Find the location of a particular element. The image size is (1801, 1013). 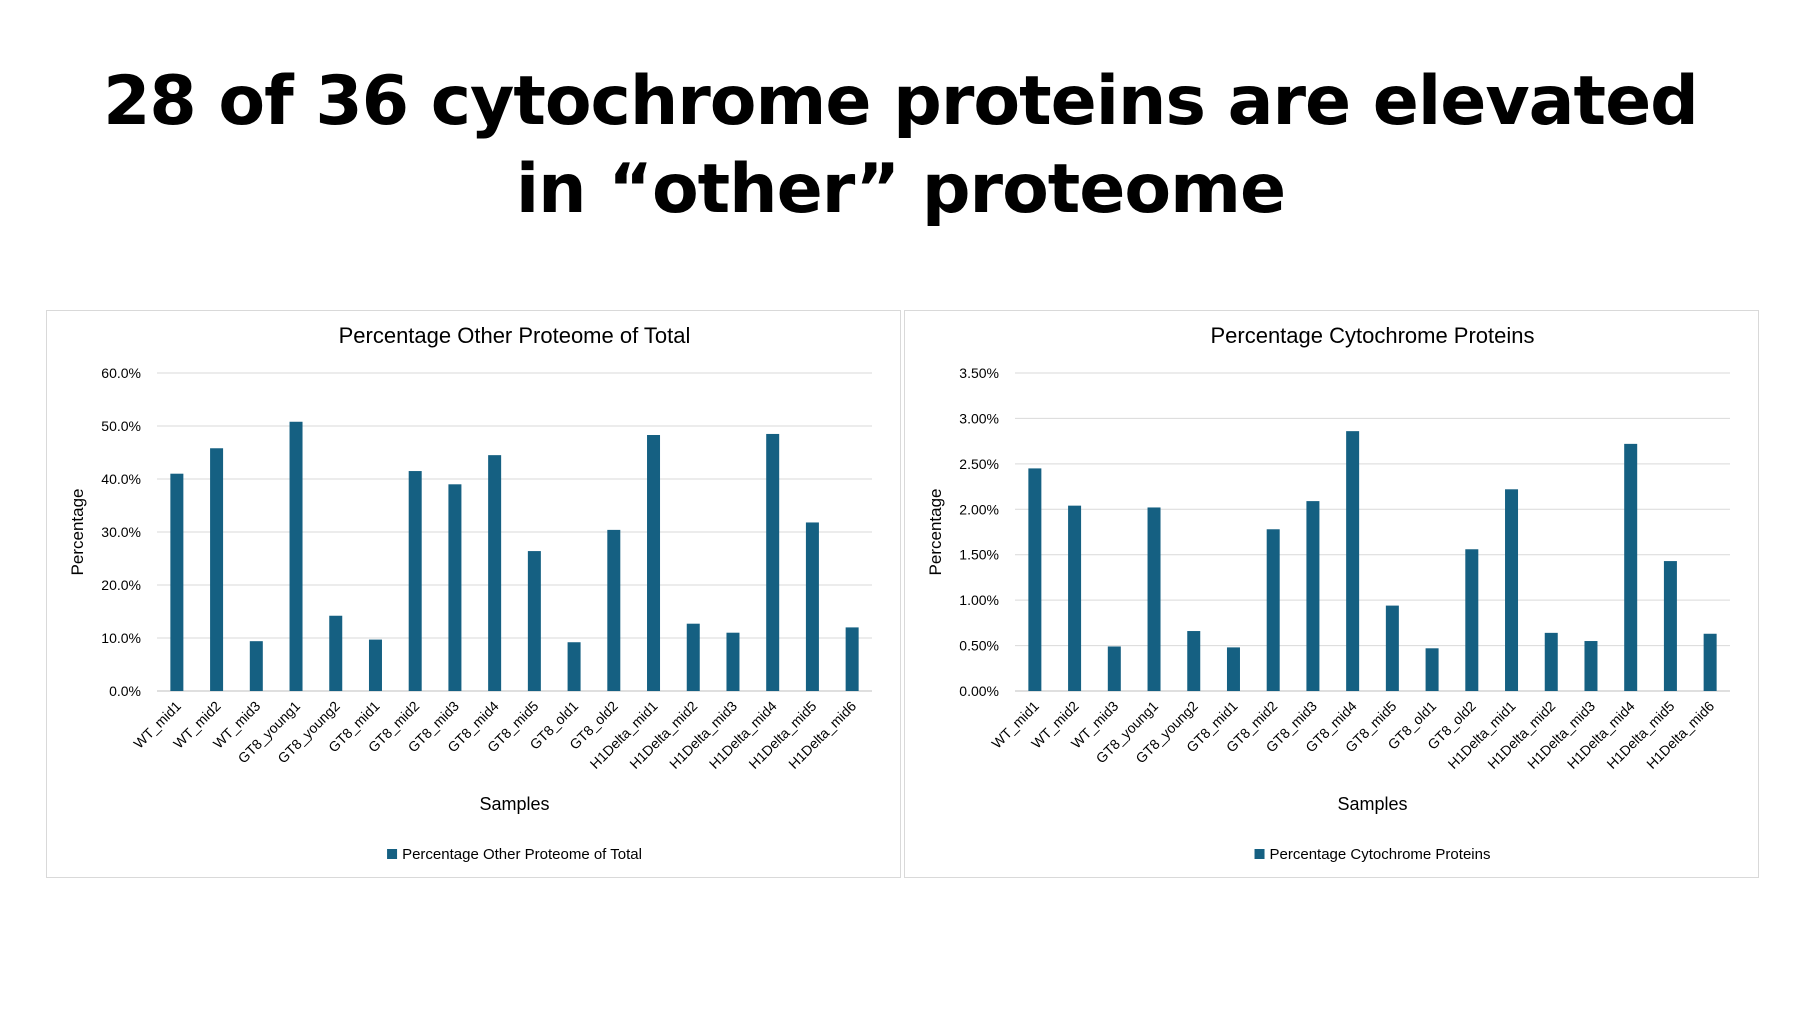

y-tick-label: 40.0% is located at coordinates (121, 479).